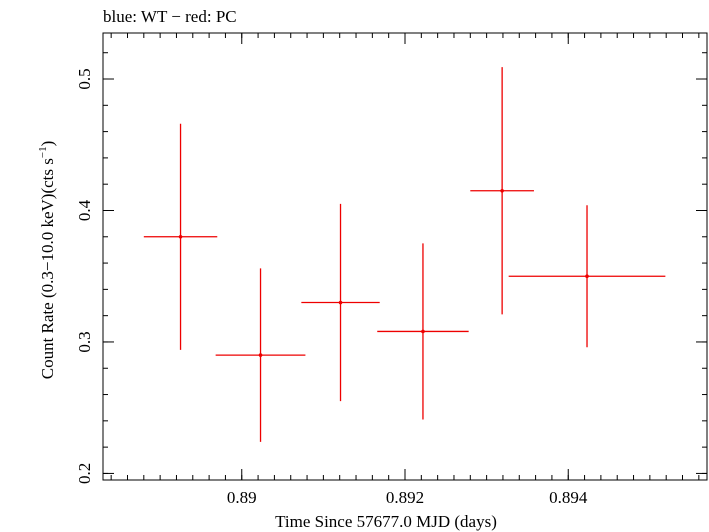  Describe the element at coordinates (386, 521) in the screenshot. I see `x-axis-label: Time Since 57677.0 MJD (days)` at that location.